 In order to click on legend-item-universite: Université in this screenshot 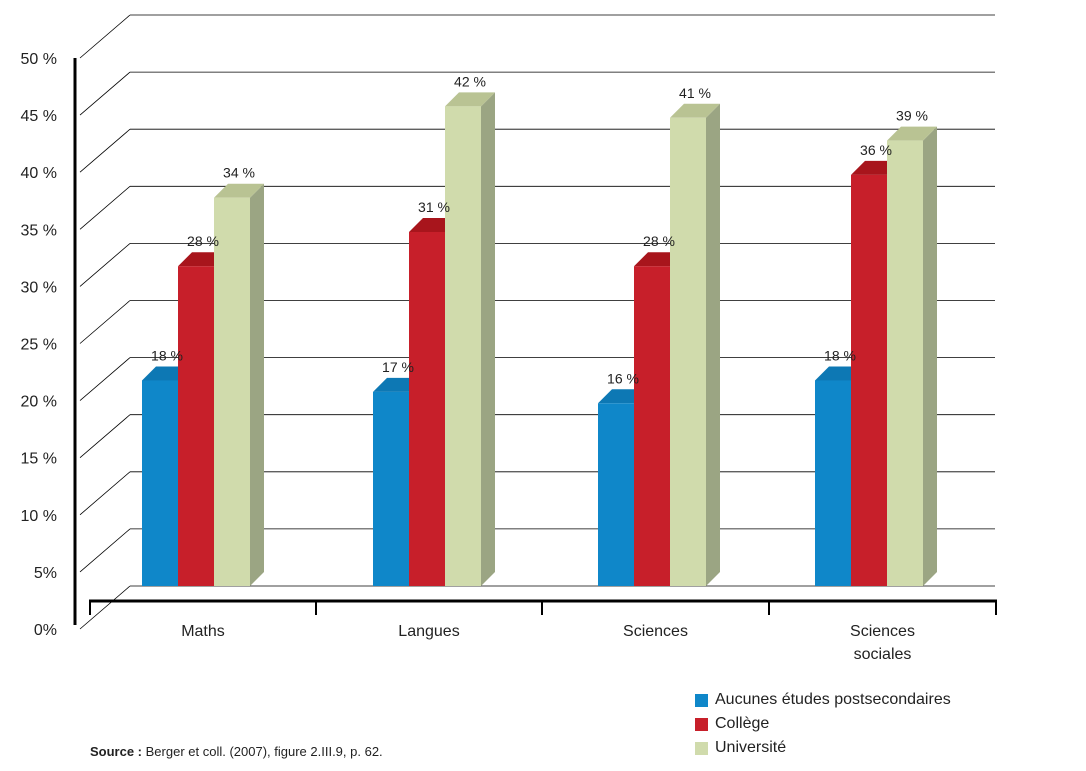, I will do `click(823, 748)`.